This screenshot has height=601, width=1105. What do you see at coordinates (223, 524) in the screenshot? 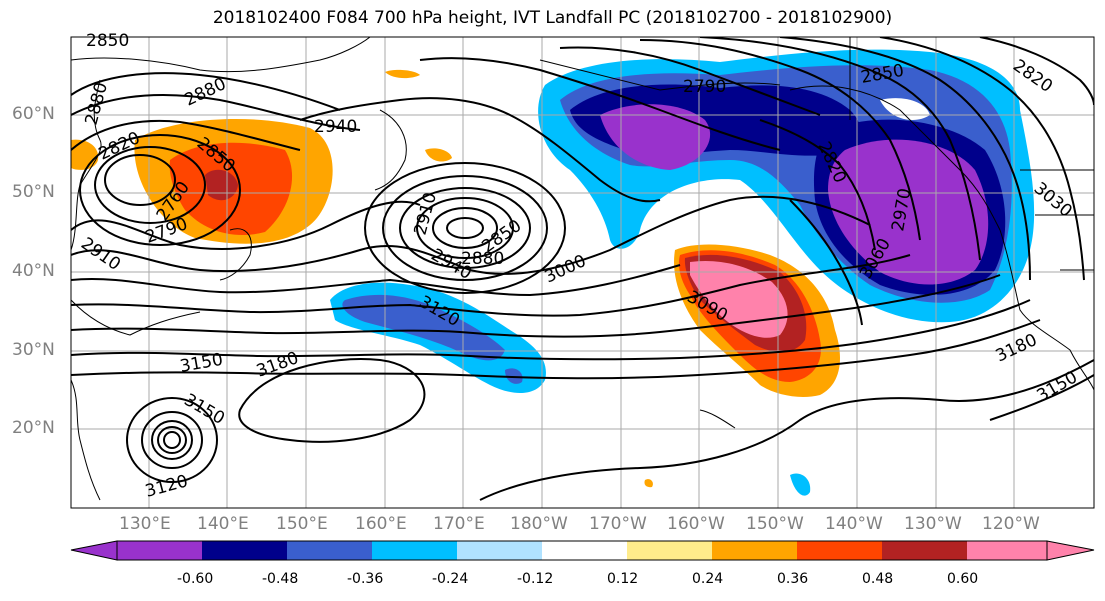
I see `lon-label-140e: 140°E` at bounding box center [223, 524].